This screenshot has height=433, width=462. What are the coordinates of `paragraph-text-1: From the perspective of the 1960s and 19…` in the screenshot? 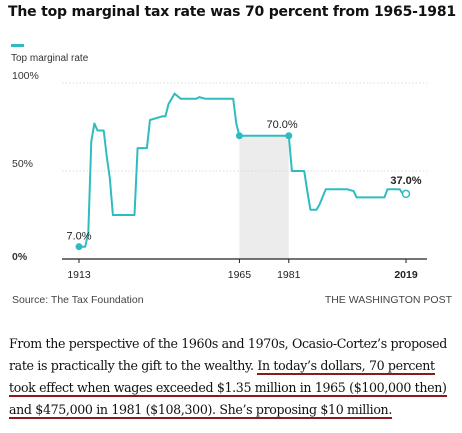 It's located at (228, 343).